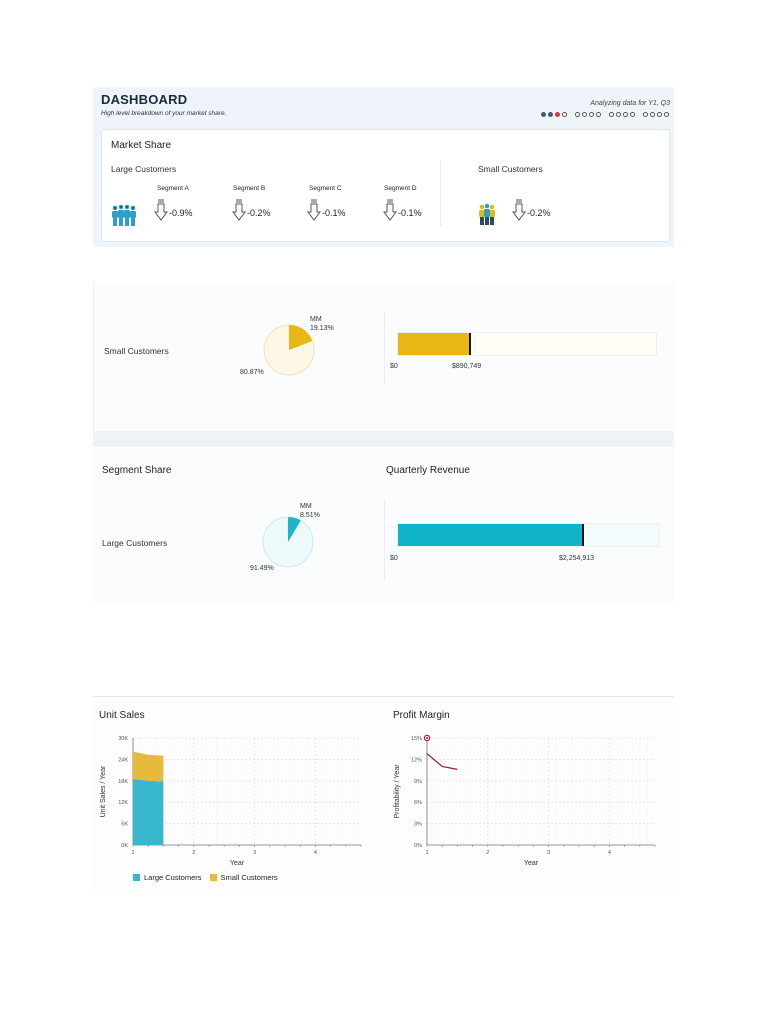 This screenshot has height=1024, width=768. Describe the element at coordinates (527, 344) in the screenshot. I see `small-revenue-bar-track` at that location.